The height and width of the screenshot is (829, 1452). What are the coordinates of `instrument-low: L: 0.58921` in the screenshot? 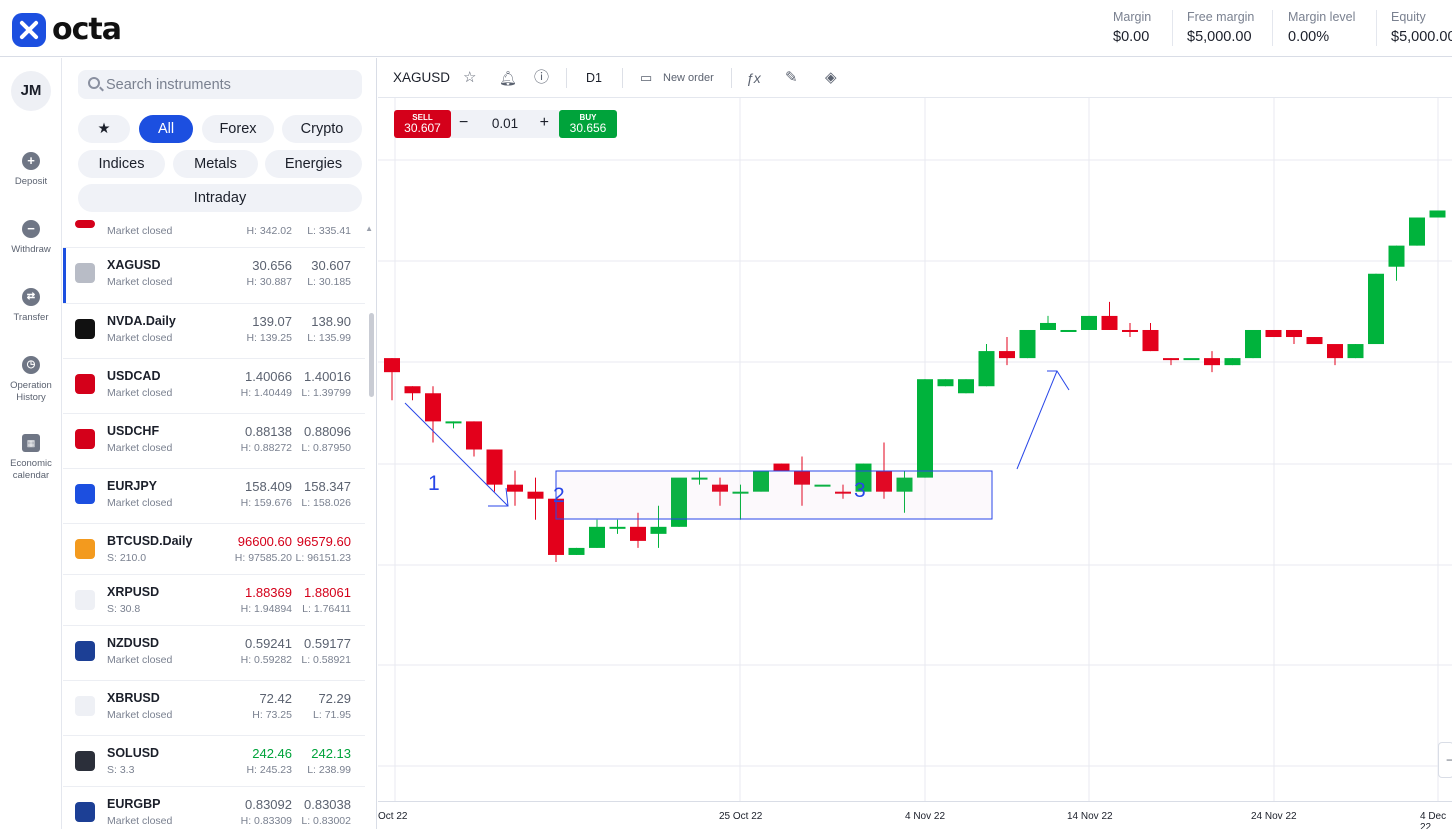 It's located at (326, 660).